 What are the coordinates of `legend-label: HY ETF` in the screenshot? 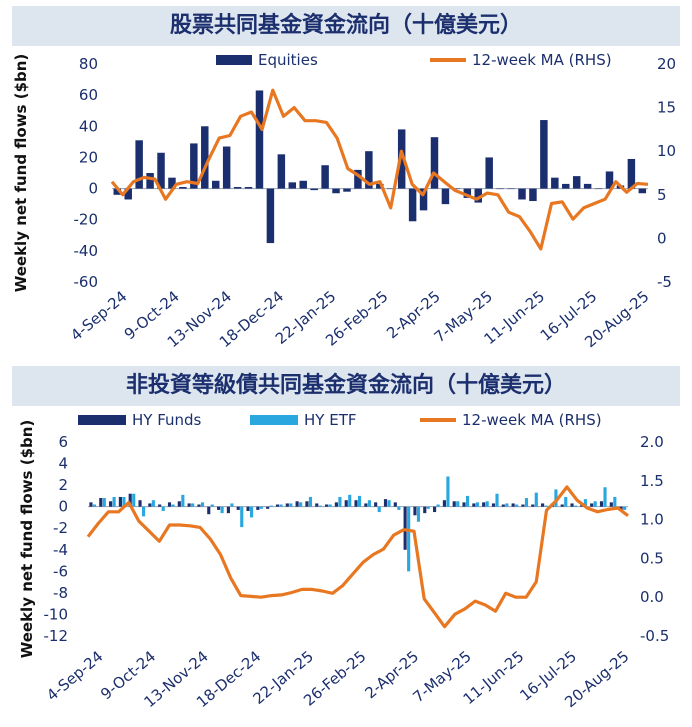 It's located at (330, 420).